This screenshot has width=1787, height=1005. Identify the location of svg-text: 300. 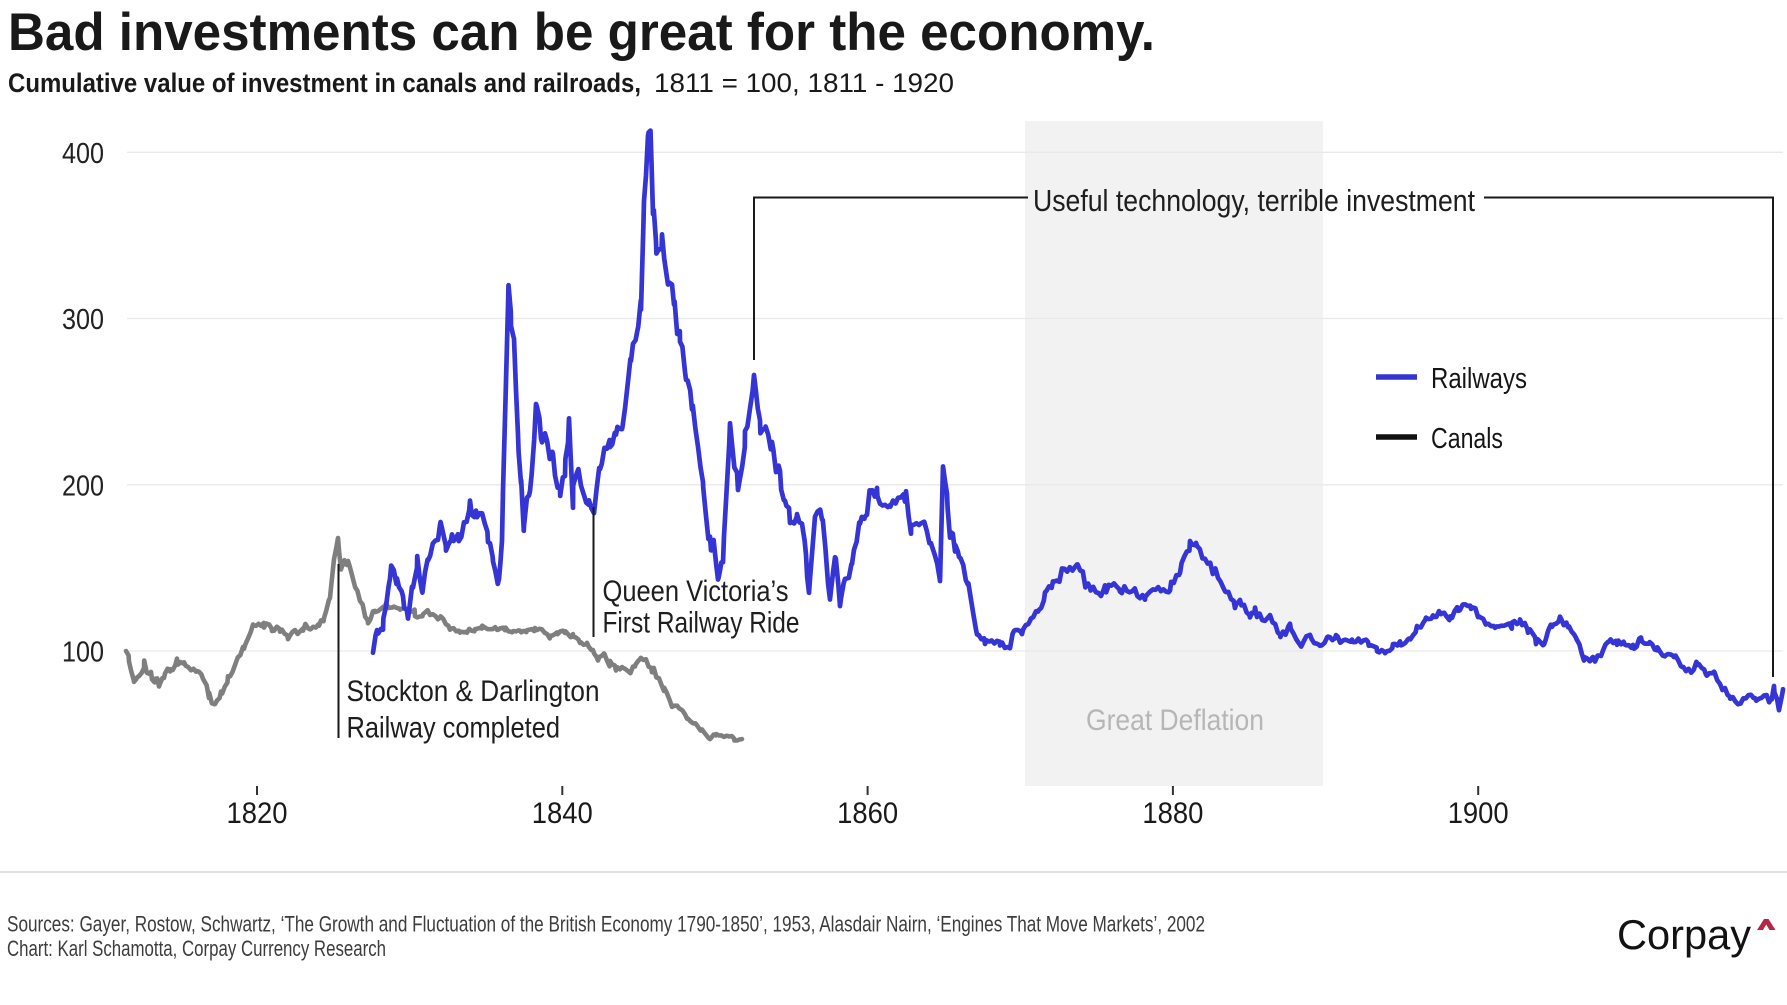
(83, 320).